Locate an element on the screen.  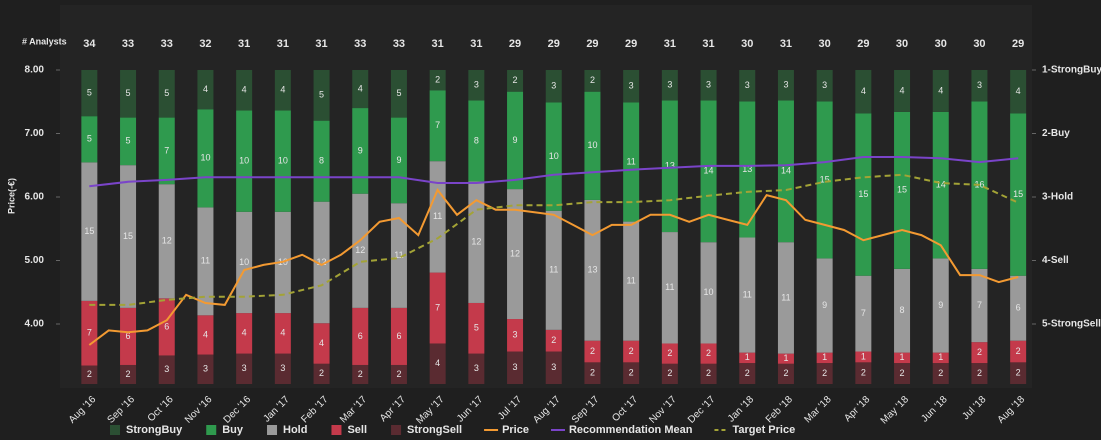
bar-label: 12 is located at coordinates (167, 241).